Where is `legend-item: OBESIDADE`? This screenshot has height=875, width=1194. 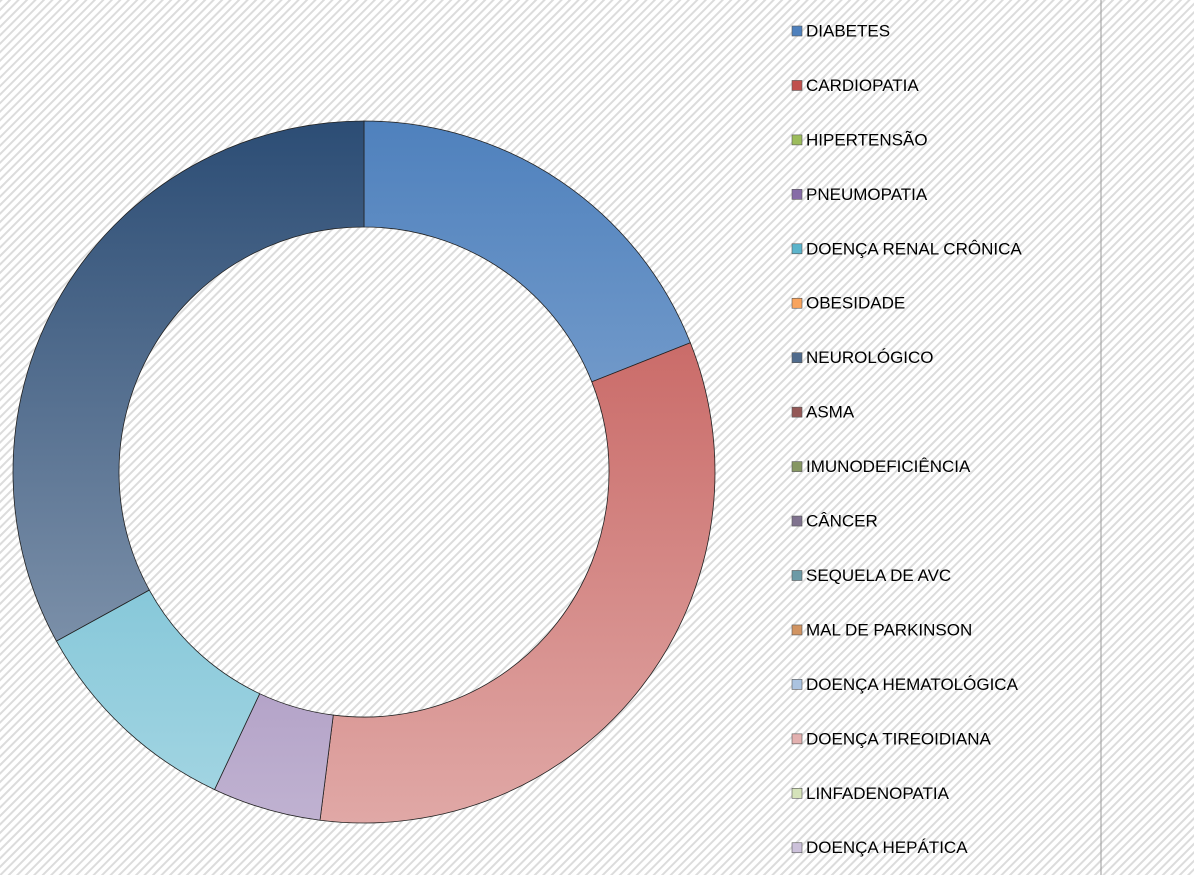
legend-item: OBESIDADE is located at coordinates (848, 303).